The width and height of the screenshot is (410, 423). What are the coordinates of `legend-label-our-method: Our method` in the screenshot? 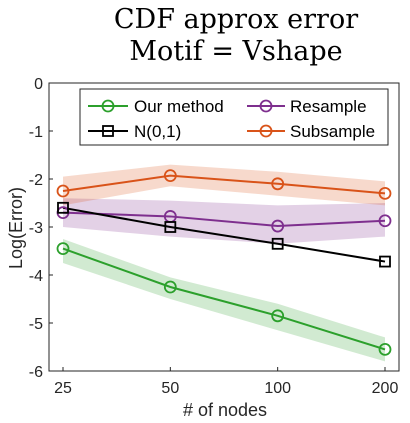 It's located at (179, 106).